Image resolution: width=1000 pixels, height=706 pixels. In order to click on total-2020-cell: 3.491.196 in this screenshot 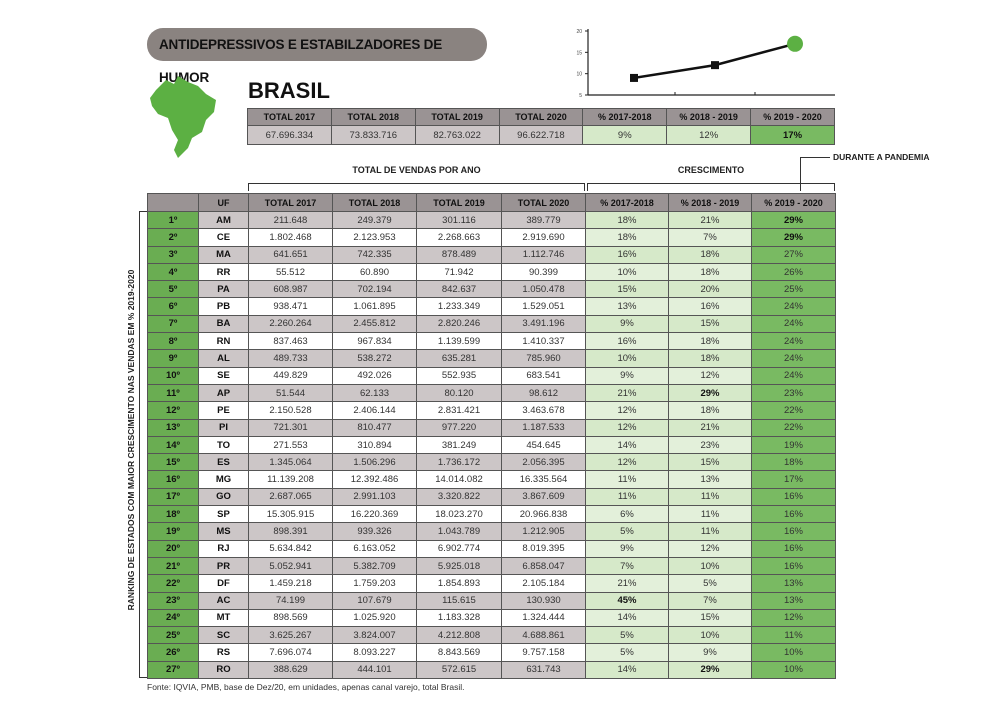, I will do `click(543, 324)`.